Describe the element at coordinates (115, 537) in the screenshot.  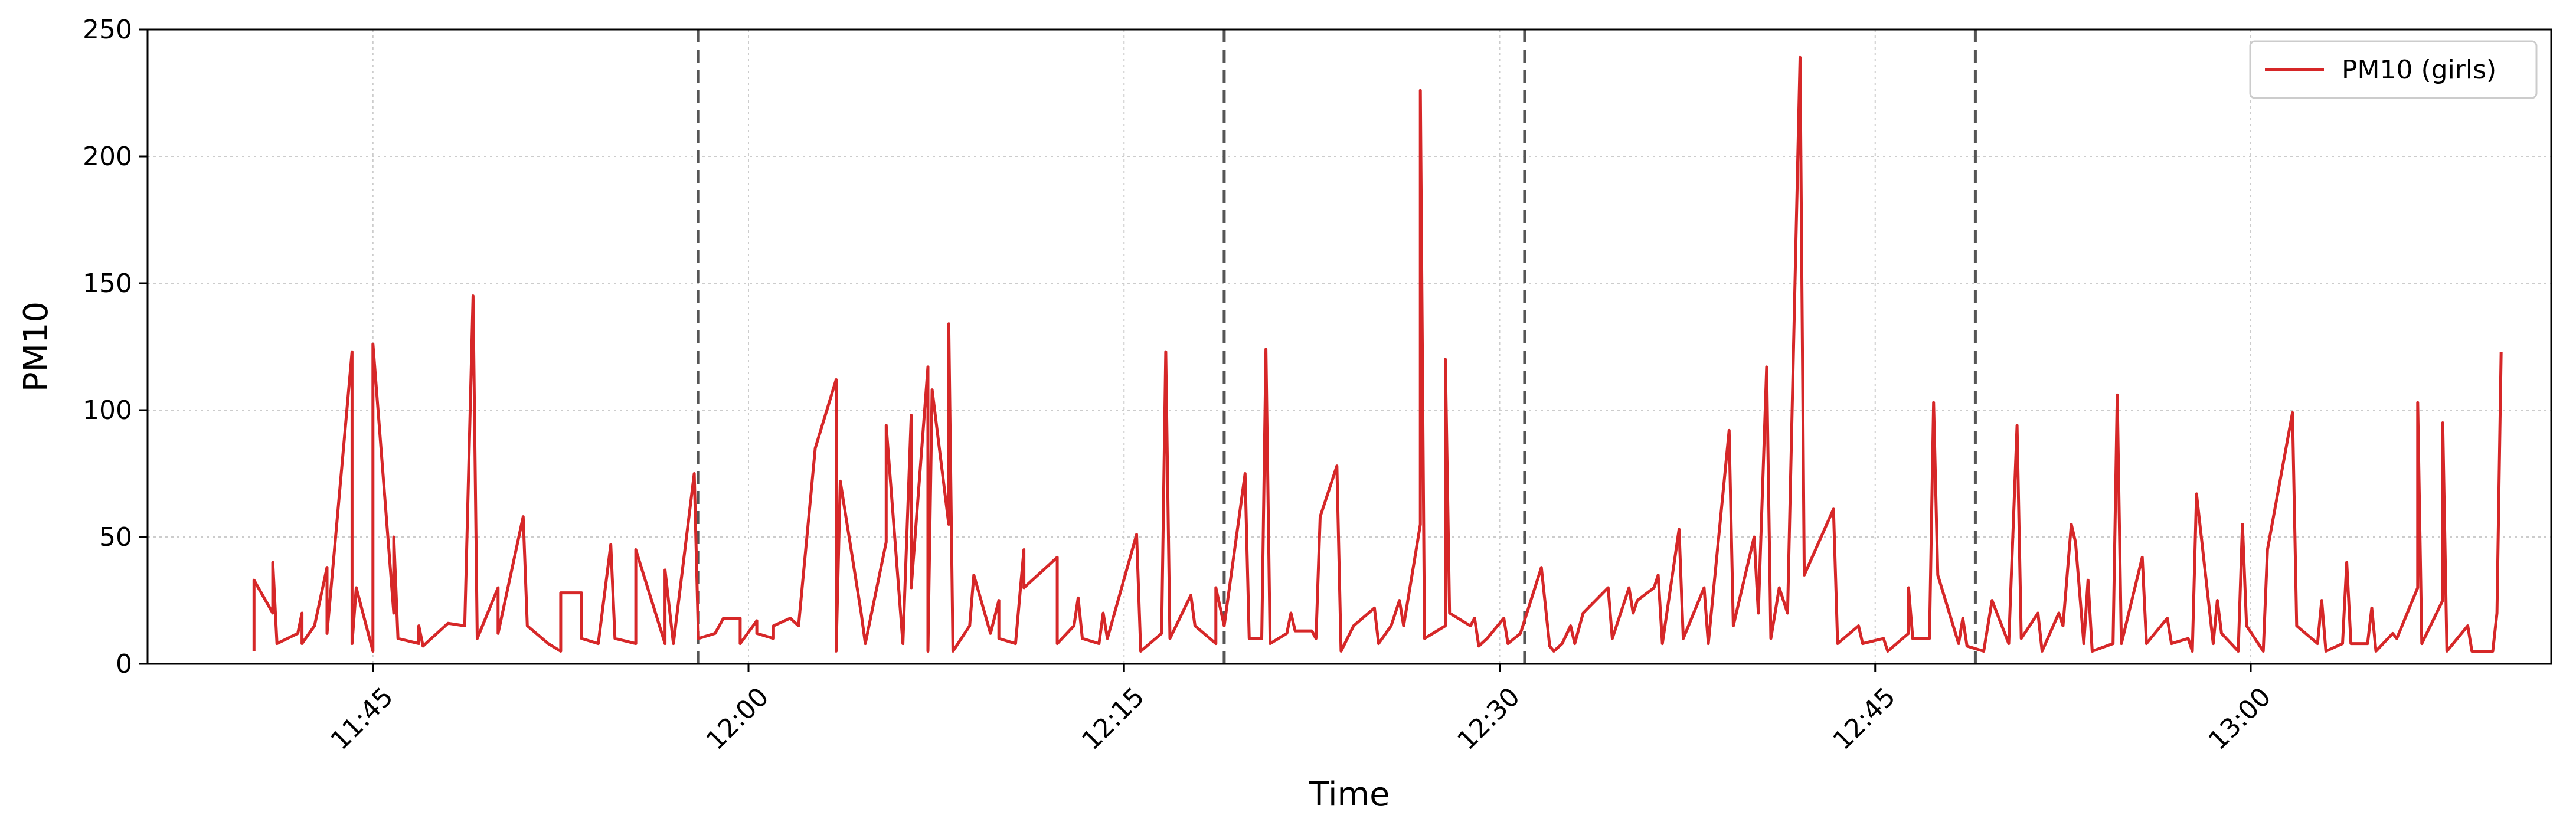
I see `y-tick-label: 50` at that location.